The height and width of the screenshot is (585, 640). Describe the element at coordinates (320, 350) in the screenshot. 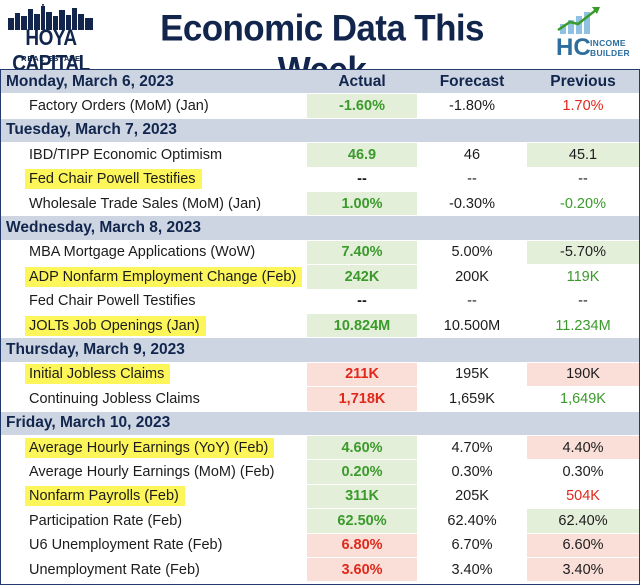

I see `day-header-row: Thursday, March 9, 2023` at that location.